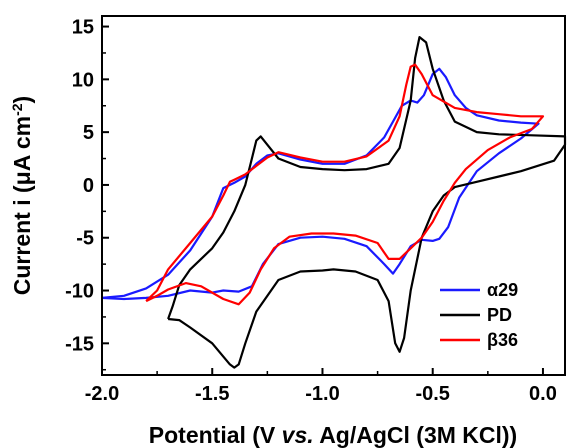 Image resolution: width=585 pixels, height=448 pixels. Describe the element at coordinates (499, 315) in the screenshot. I see `legend-label-1: PD` at that location.